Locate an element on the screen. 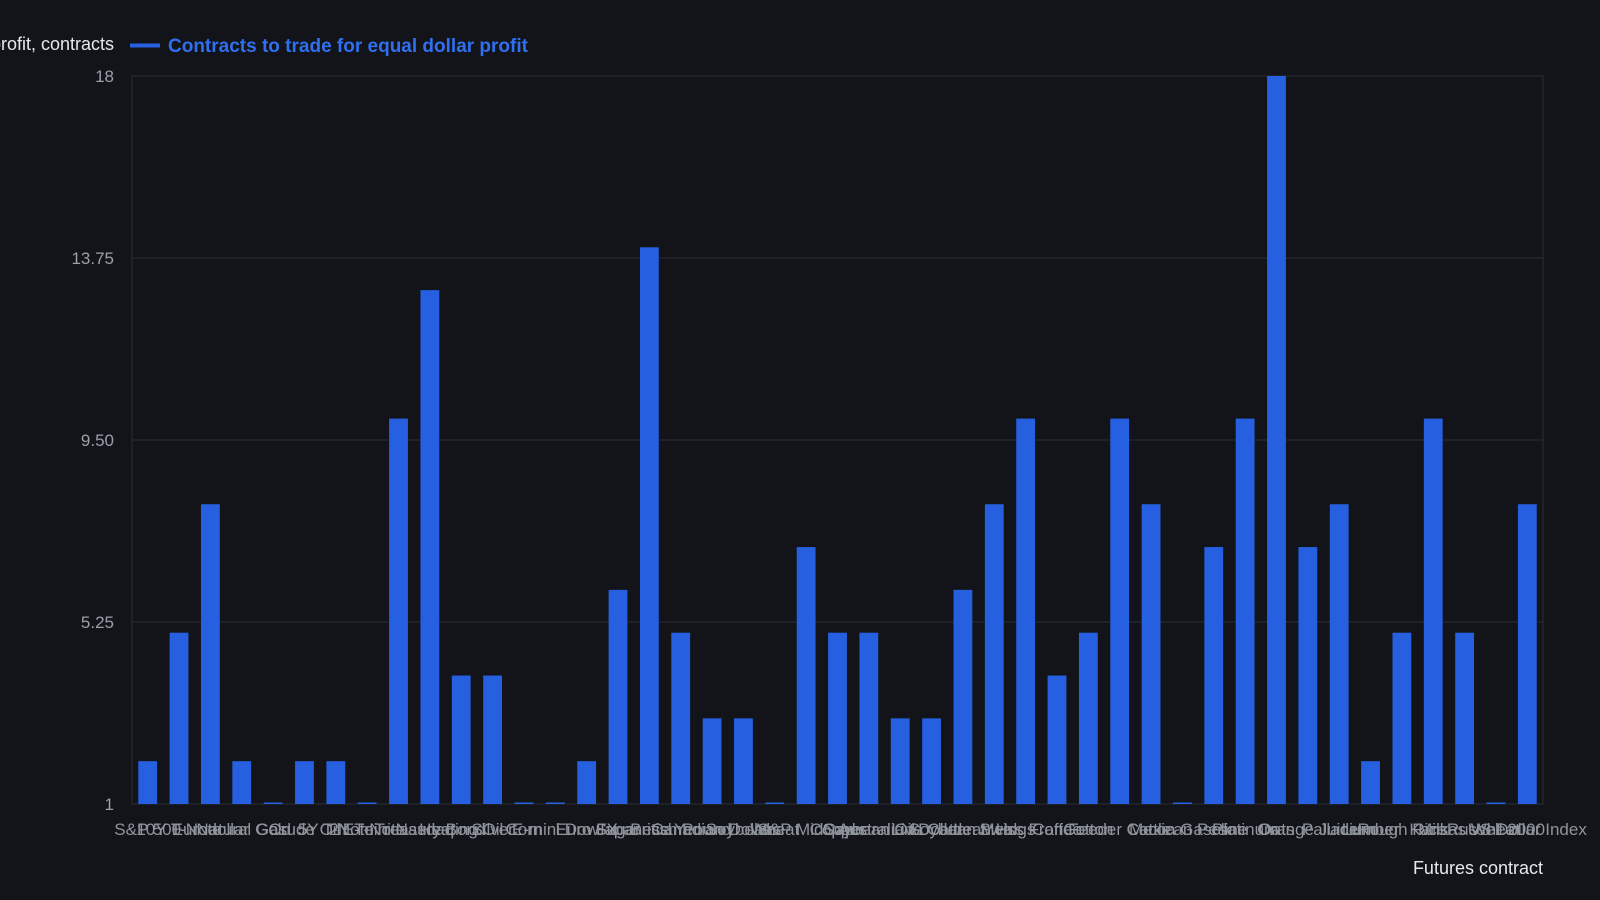  x-tick-label: S&P MidCap is located at coordinates (806, 829).